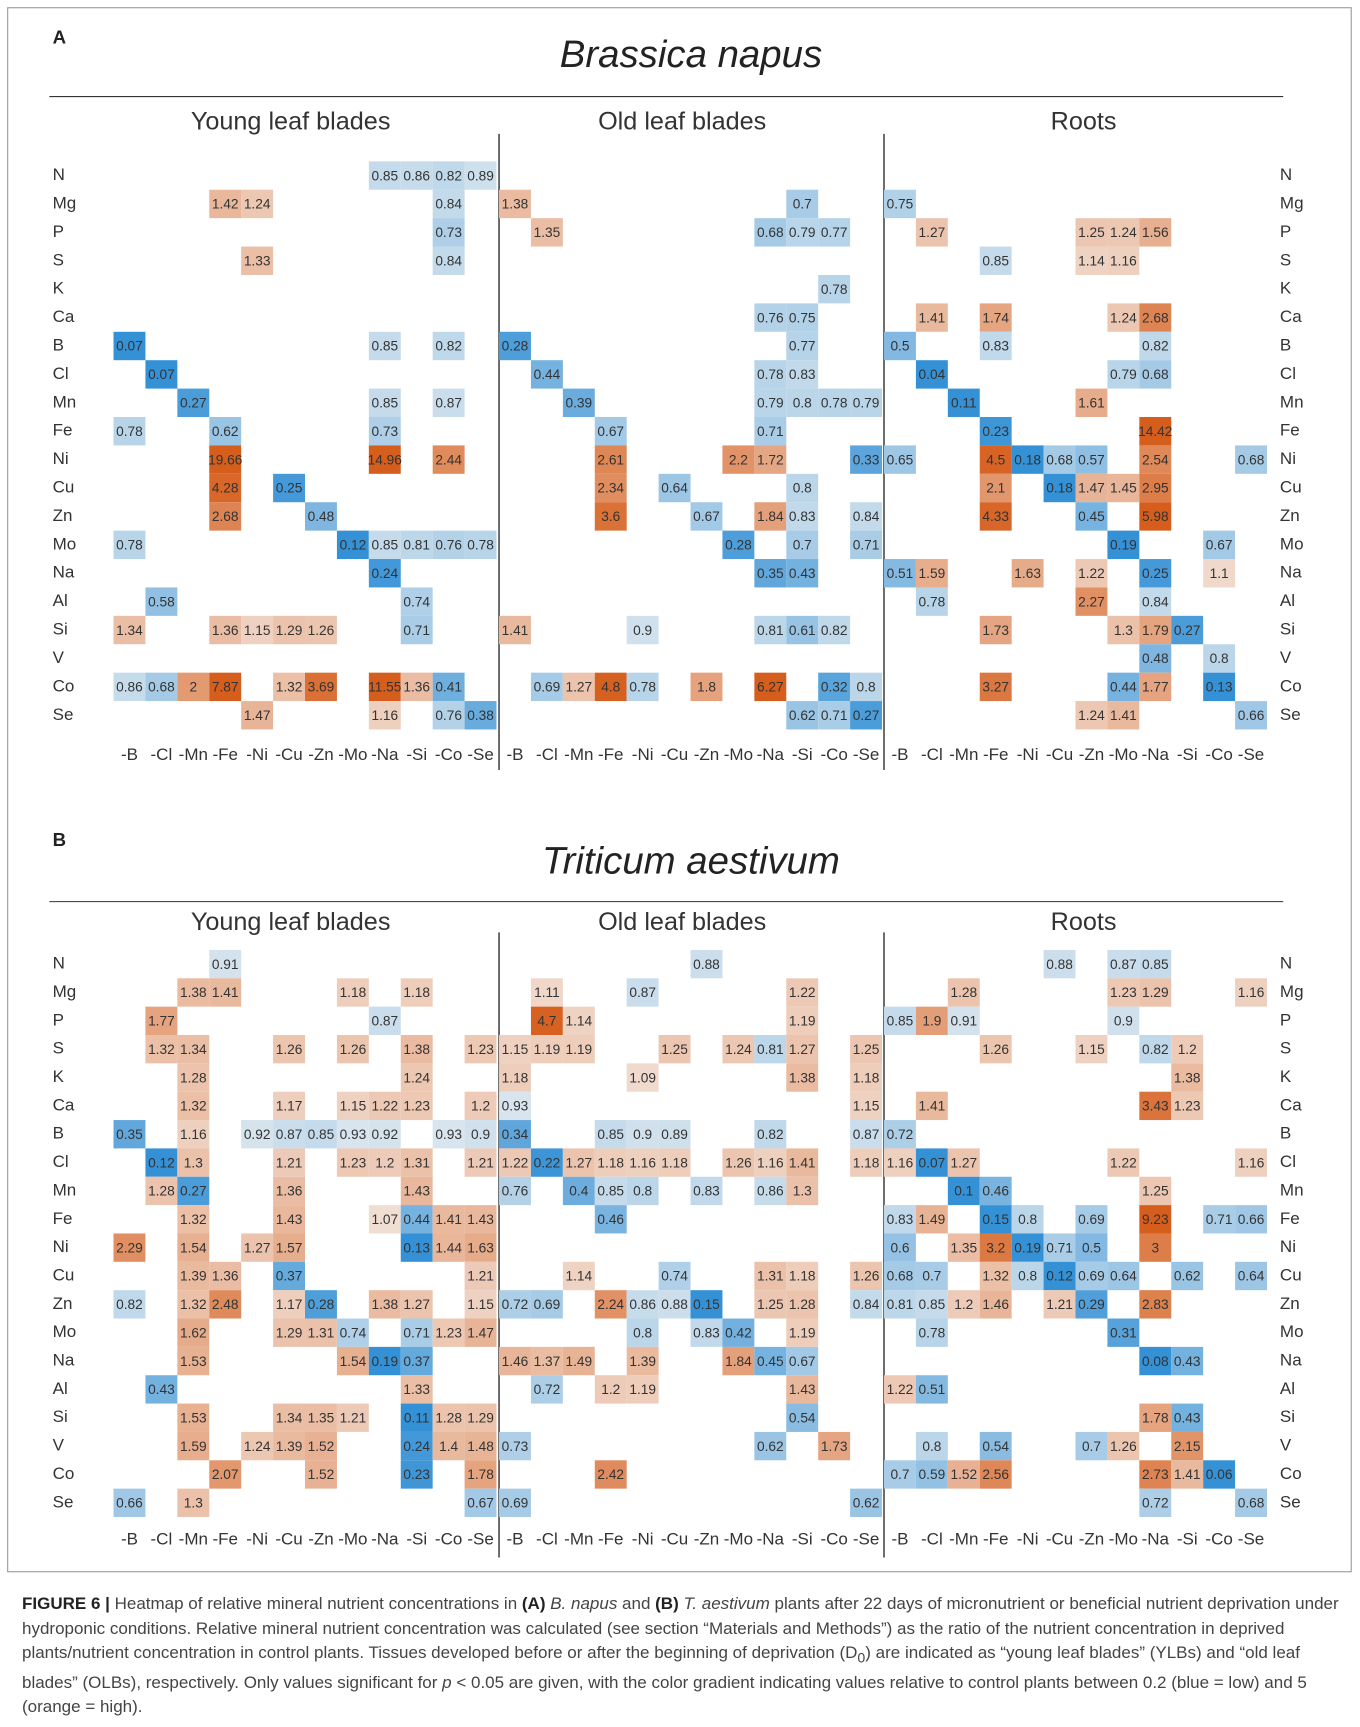  I want to click on cell-value: 0.68, so click(1251, 459).